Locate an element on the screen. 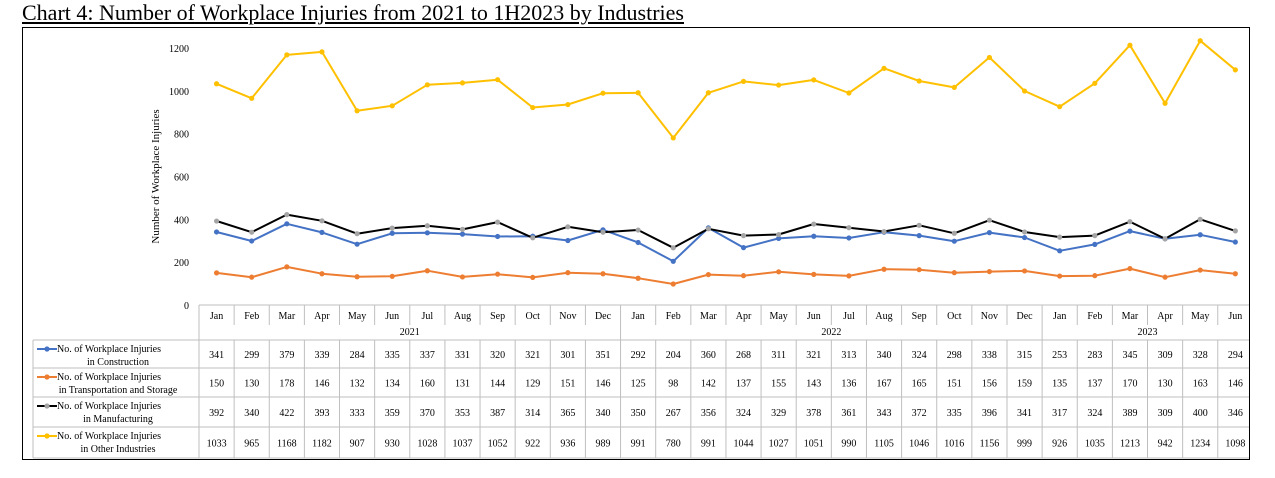 Image resolution: width=1275 pixels, height=478 pixels. table-cell-value: 150 is located at coordinates (216, 384).